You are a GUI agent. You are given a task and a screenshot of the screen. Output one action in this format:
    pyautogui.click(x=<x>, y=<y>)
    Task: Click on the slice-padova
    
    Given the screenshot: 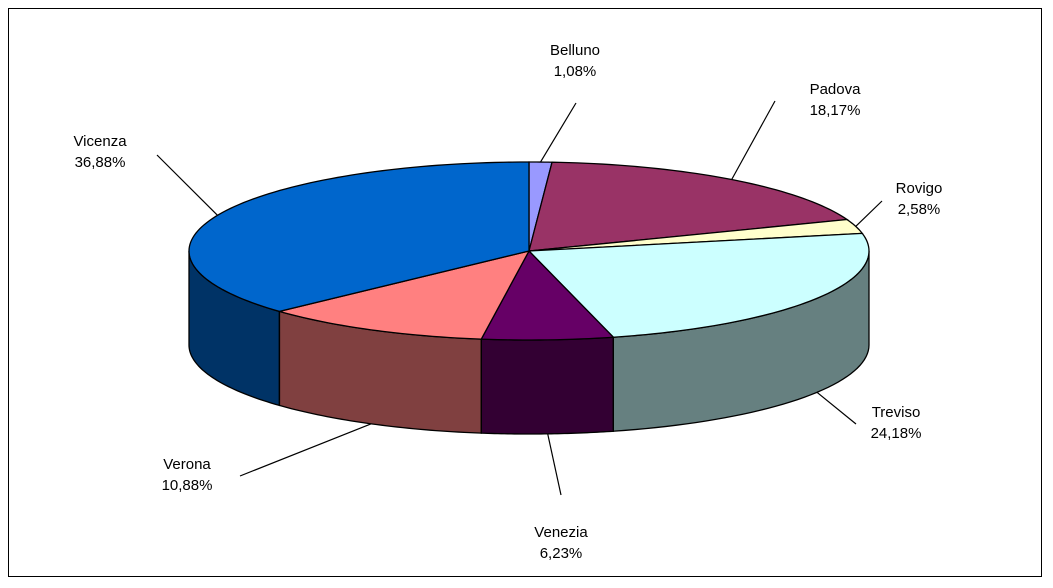 What is the action you would take?
    pyautogui.click(x=688, y=206)
    